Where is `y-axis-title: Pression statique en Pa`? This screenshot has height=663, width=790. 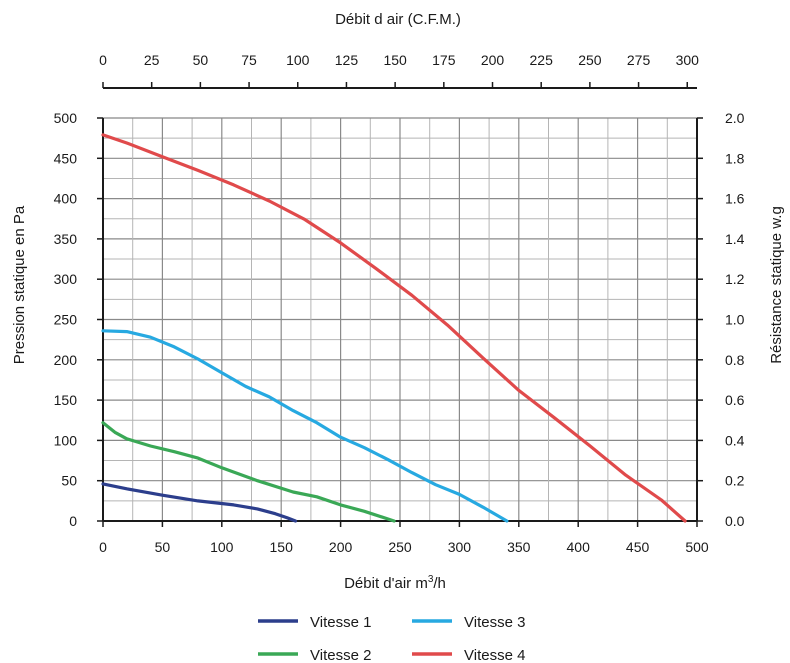
y-axis-title: Pression statique en Pa is located at coordinates (19, 284).